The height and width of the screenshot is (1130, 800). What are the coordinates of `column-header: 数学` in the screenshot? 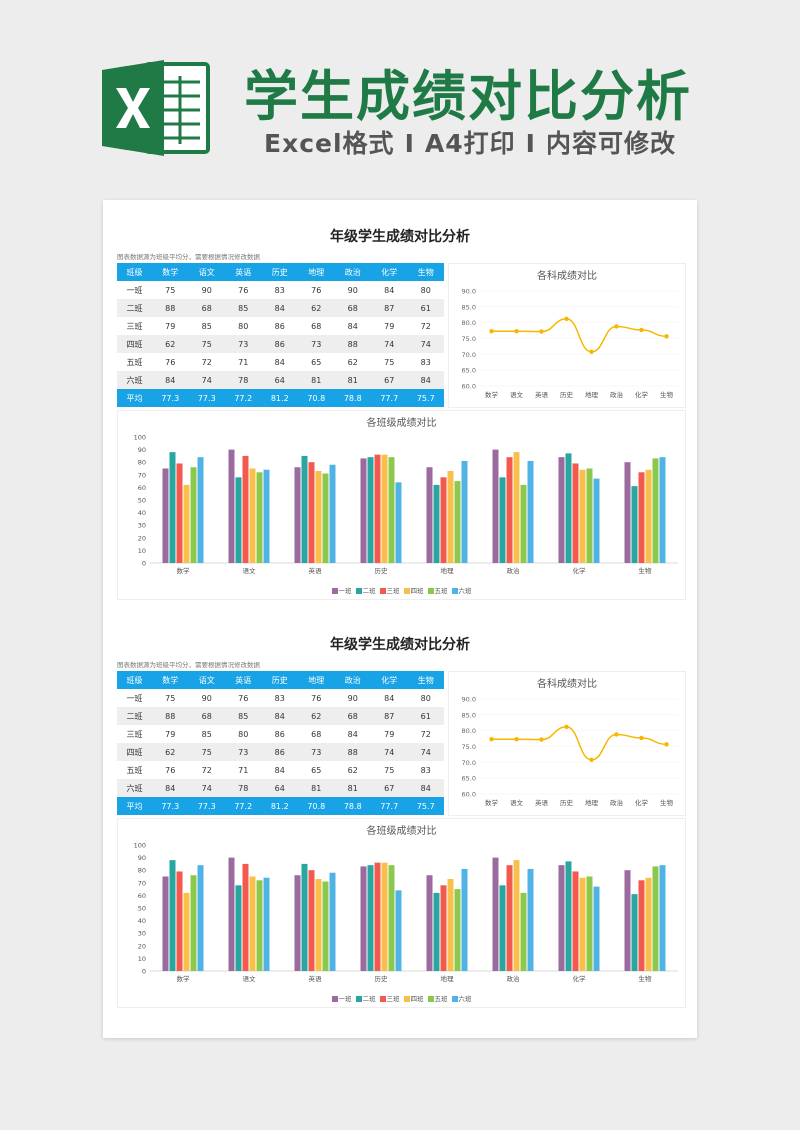 It's located at (170, 680).